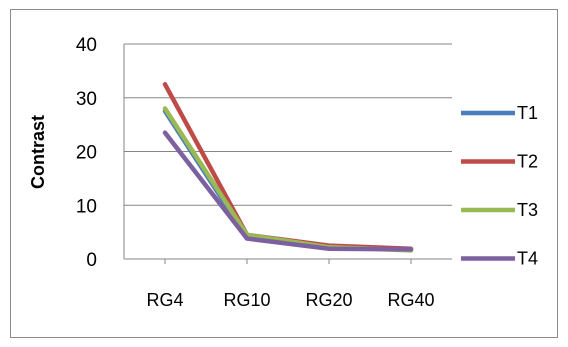 Image resolution: width=568 pixels, height=347 pixels. What do you see at coordinates (246, 300) in the screenshot?
I see `x-tick-rg10: RG10` at bounding box center [246, 300].